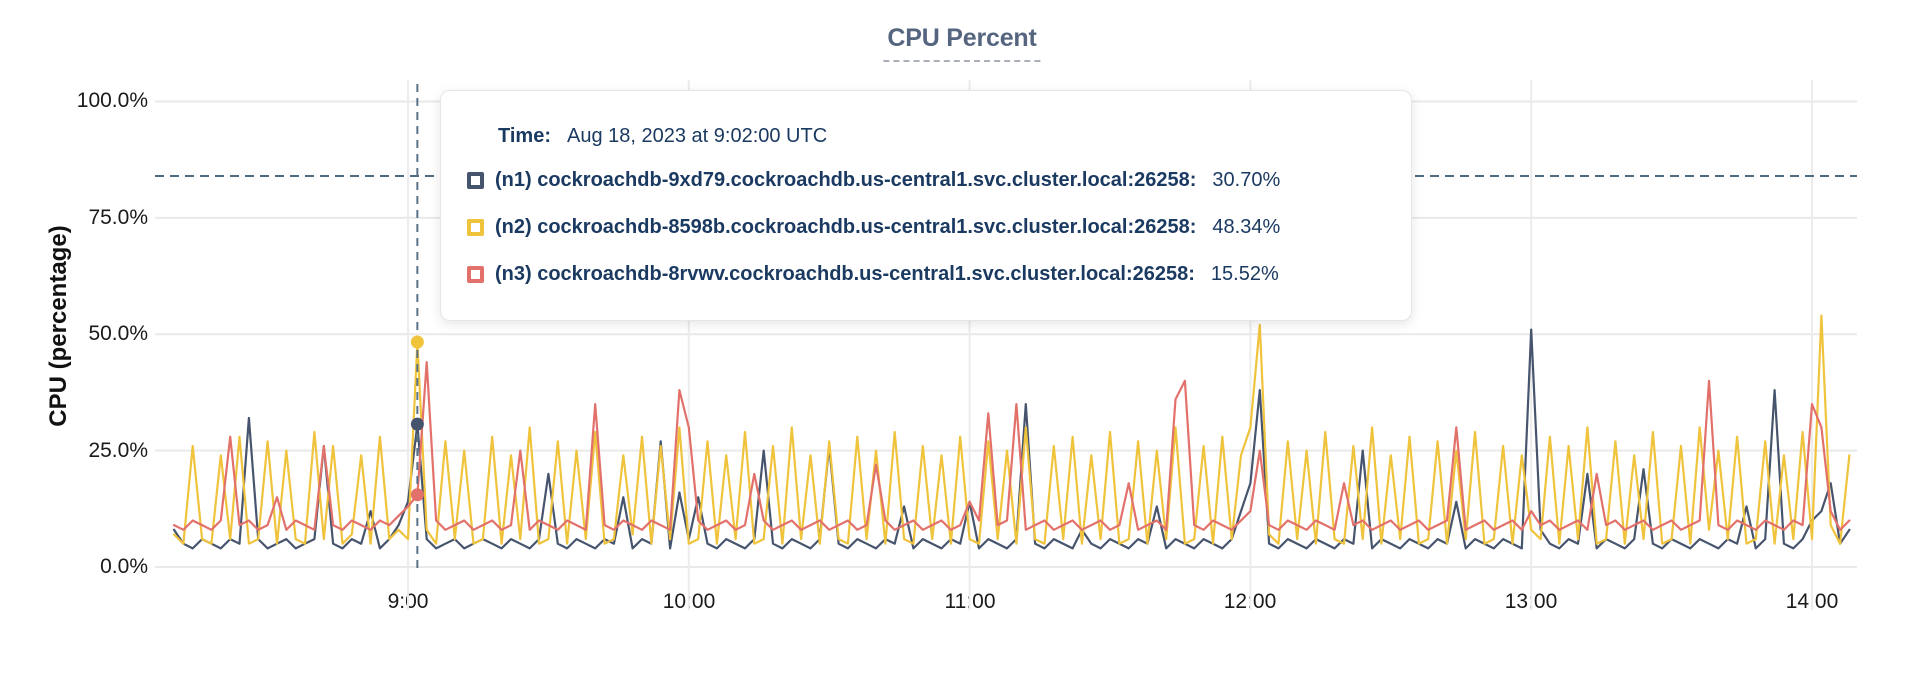 The image size is (1924, 694). What do you see at coordinates (475, 227) in the screenshot?
I see `series-marker-n2-icon` at bounding box center [475, 227].